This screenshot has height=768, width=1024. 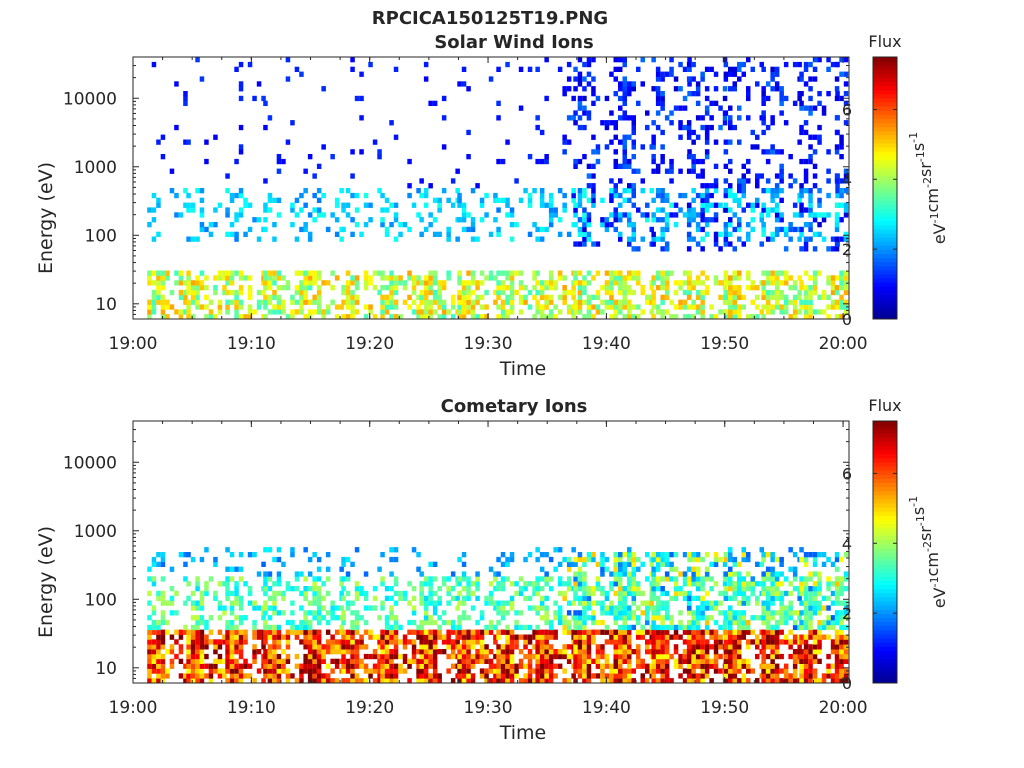 What do you see at coordinates (932, 200) in the screenshot?
I see `unit-base: cm` at bounding box center [932, 200].